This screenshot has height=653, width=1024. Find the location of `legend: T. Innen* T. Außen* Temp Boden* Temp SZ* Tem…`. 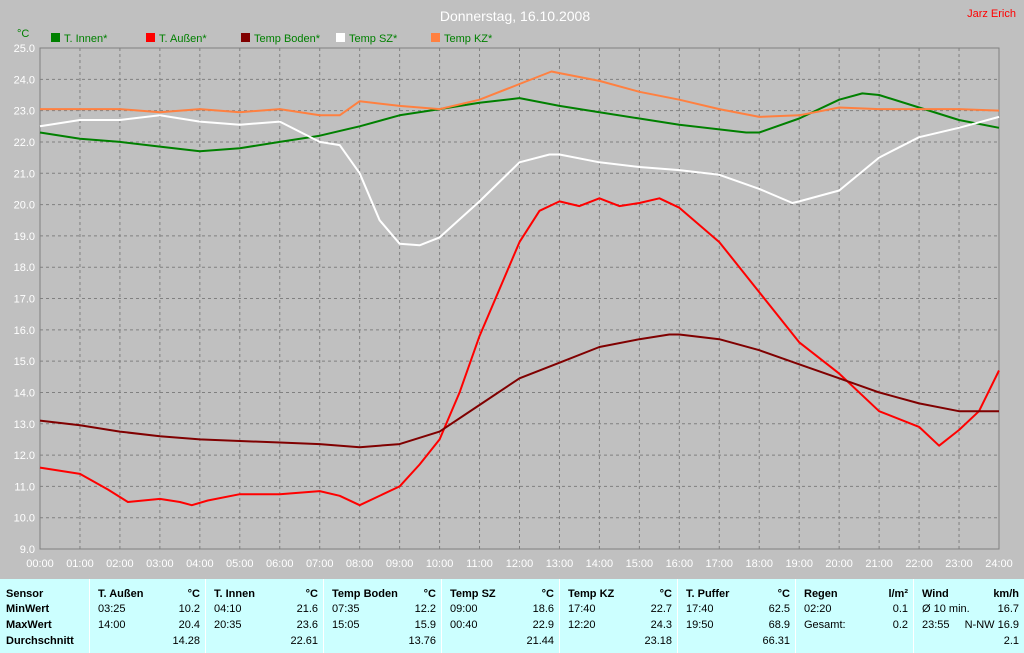

legend: T. Innen* T. Außen* Temp Boden* Temp SZ* Tem… is located at coordinates (272, 39).